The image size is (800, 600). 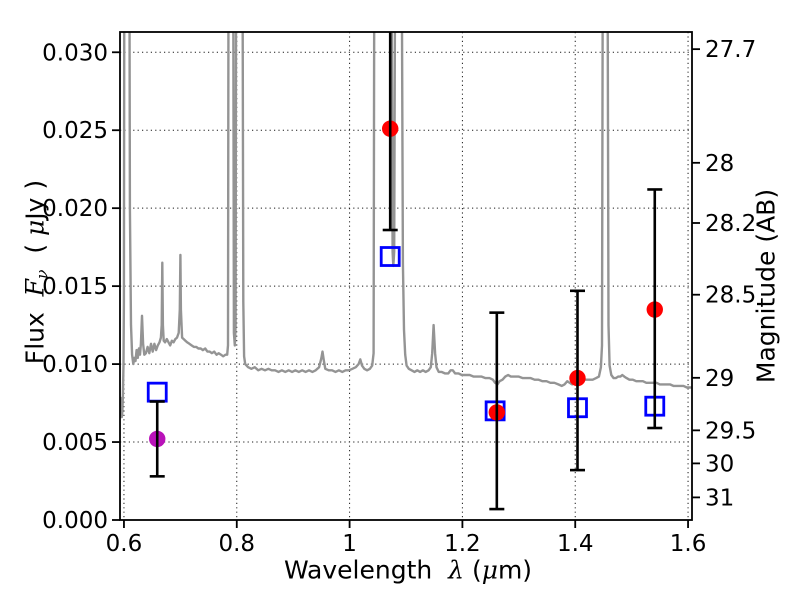 I want to click on y-left-tick-label: 0.005, so click(x=75, y=443).